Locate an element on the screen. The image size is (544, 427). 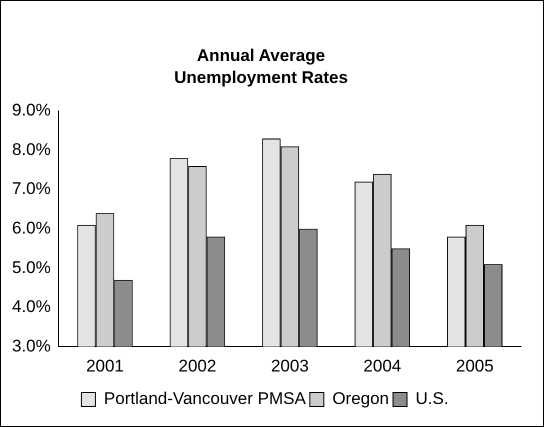
x-tick-label: 2002 is located at coordinates (197, 366).